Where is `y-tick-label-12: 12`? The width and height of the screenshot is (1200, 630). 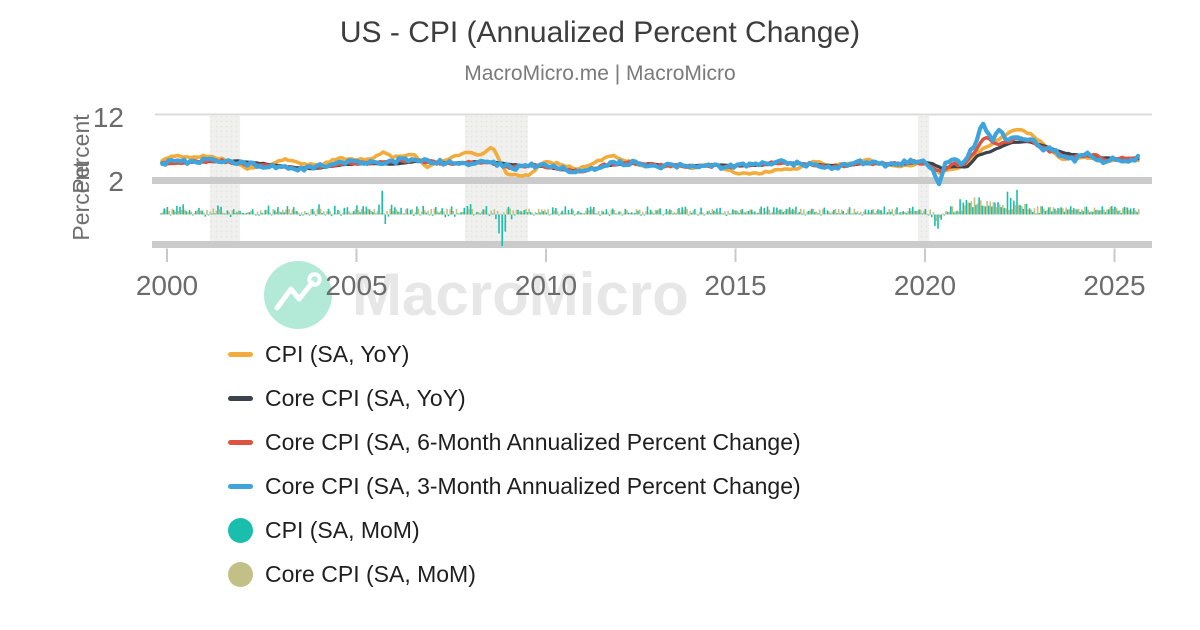 y-tick-label-12: 12 is located at coordinates (108, 117).